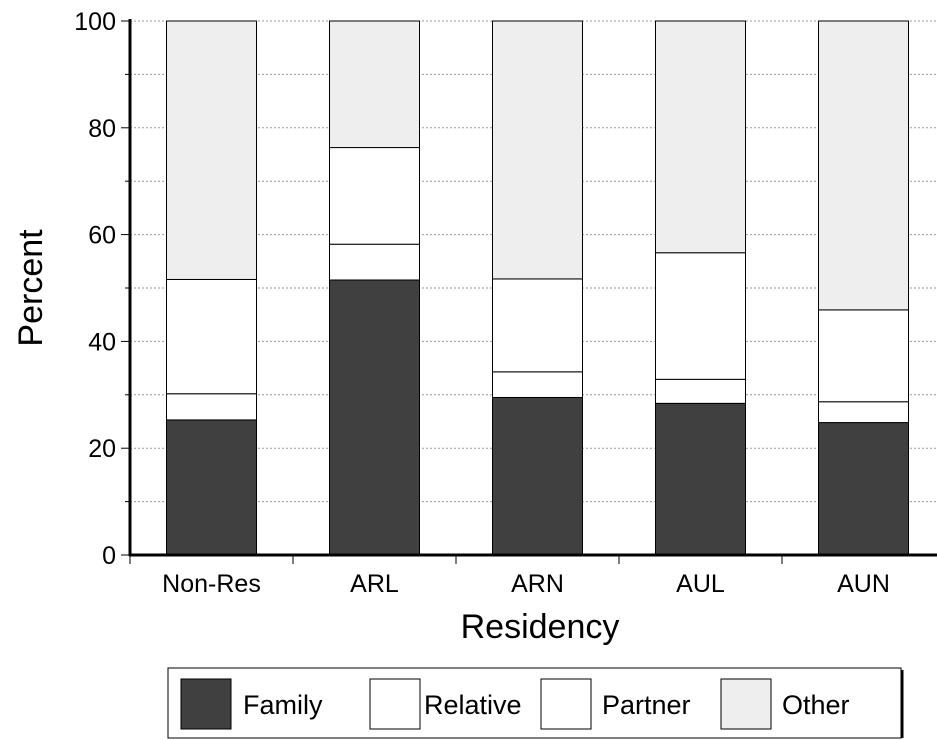  I want to click on y-tick-label-40: 40, so click(102, 342).